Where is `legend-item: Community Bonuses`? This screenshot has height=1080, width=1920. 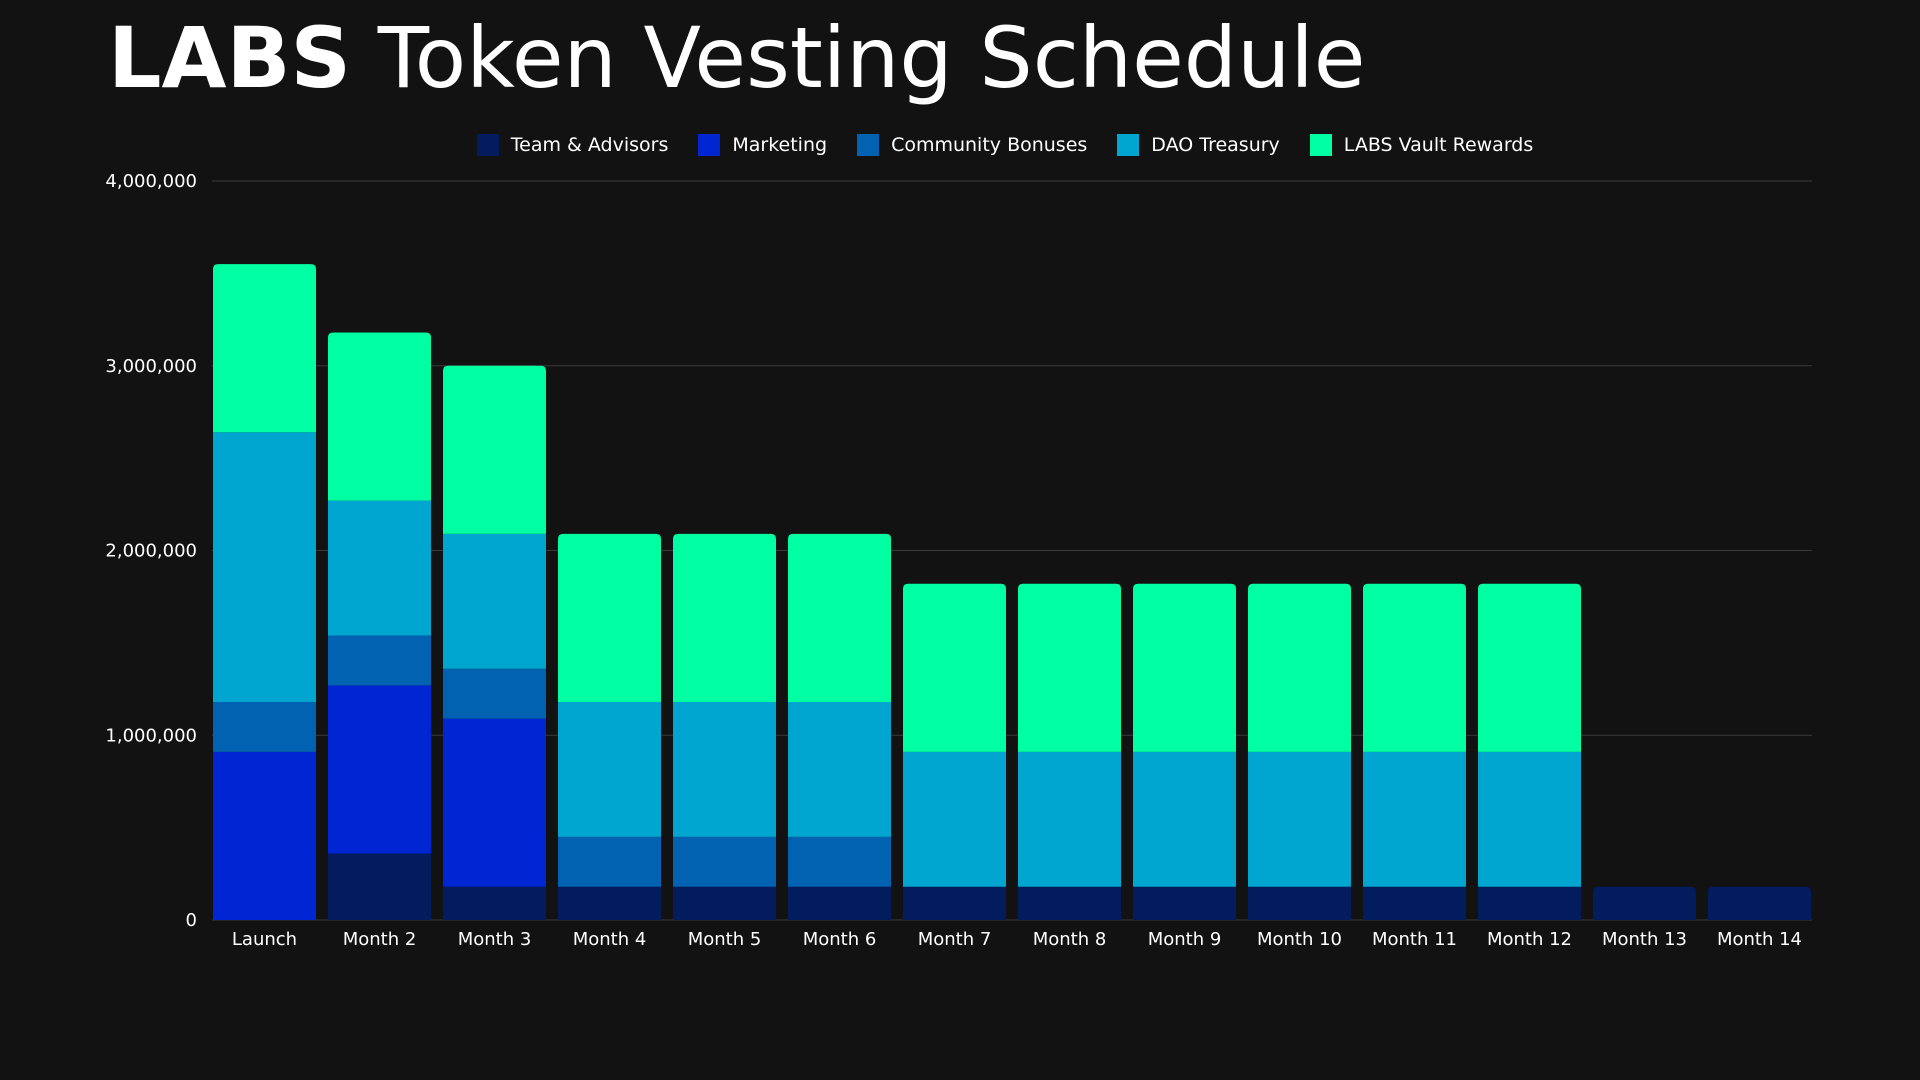 legend-item: Community Bonuses is located at coordinates (972, 145).